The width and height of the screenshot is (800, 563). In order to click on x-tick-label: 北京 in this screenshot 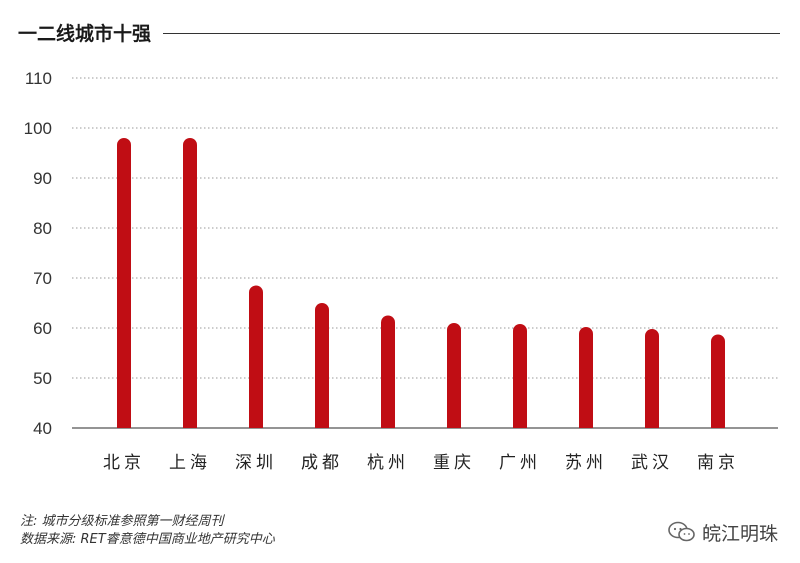, I will do `click(124, 463)`.